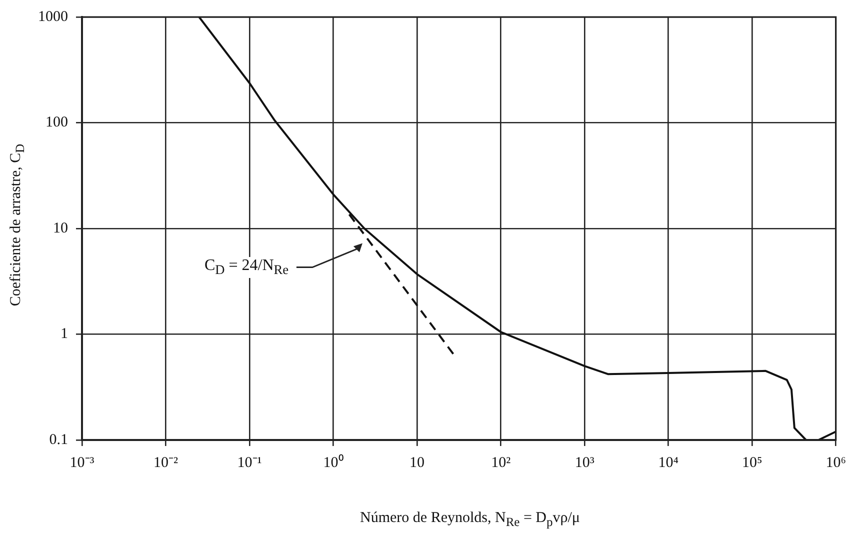 Image resolution: width=854 pixels, height=542 pixels. What do you see at coordinates (64, 334) in the screenshot?
I see `y-tick-label: 1` at bounding box center [64, 334].